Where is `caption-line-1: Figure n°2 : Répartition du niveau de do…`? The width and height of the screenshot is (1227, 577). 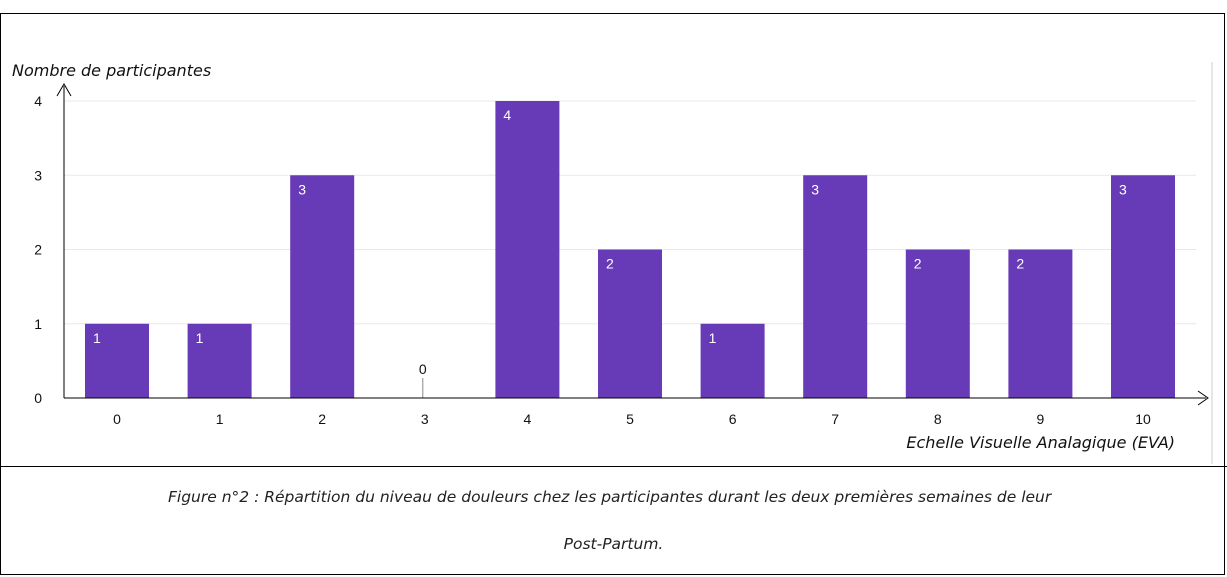 caption-line-1: Figure n°2 : Répartition du niveau de do… is located at coordinates (610, 497).